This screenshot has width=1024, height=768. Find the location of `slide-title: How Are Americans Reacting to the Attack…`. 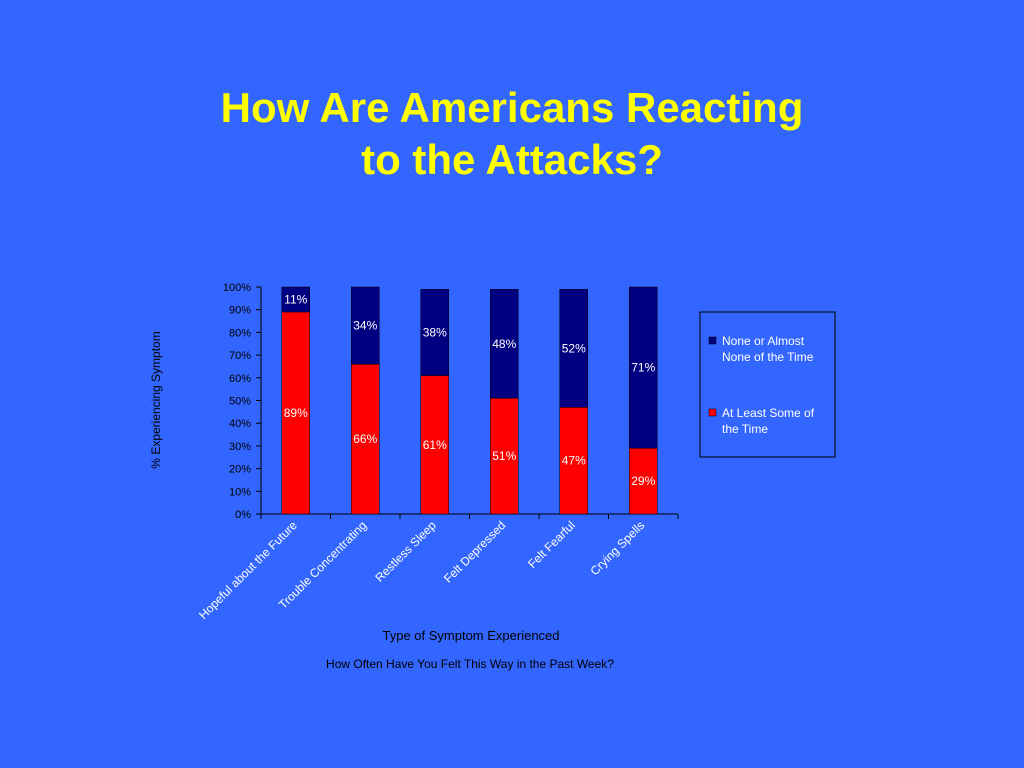

slide-title: How Are Americans Reacting to the Attack… is located at coordinates (512, 134).